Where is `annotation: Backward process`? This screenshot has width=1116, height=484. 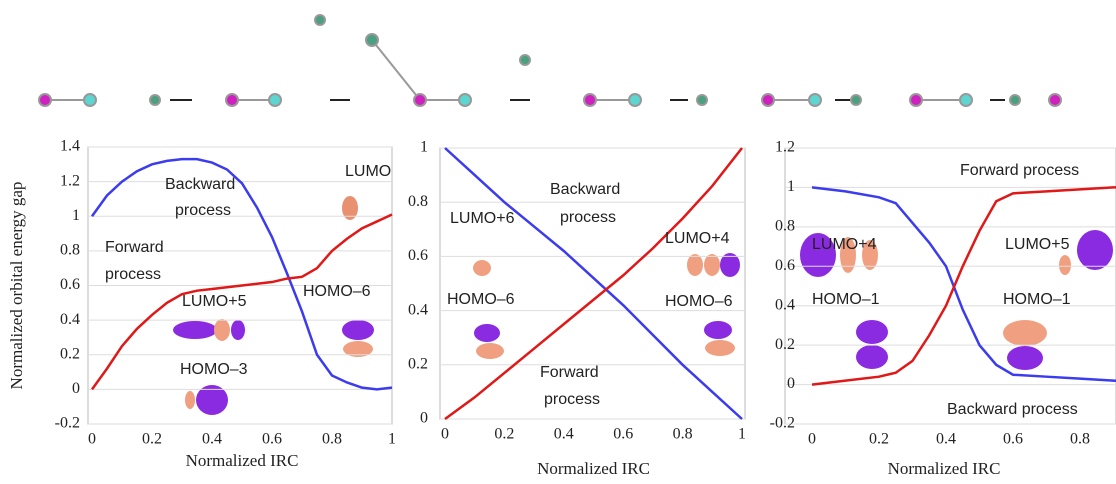 annotation: Backward process is located at coordinates (1012, 409).